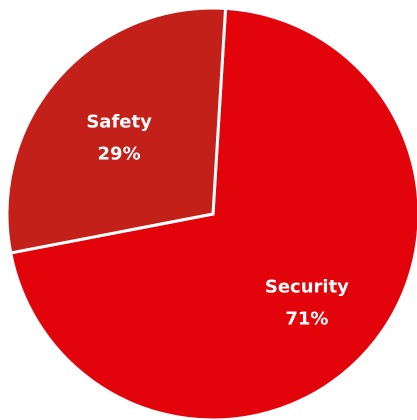  I want to click on slice-label-security: Security, so click(307, 287).